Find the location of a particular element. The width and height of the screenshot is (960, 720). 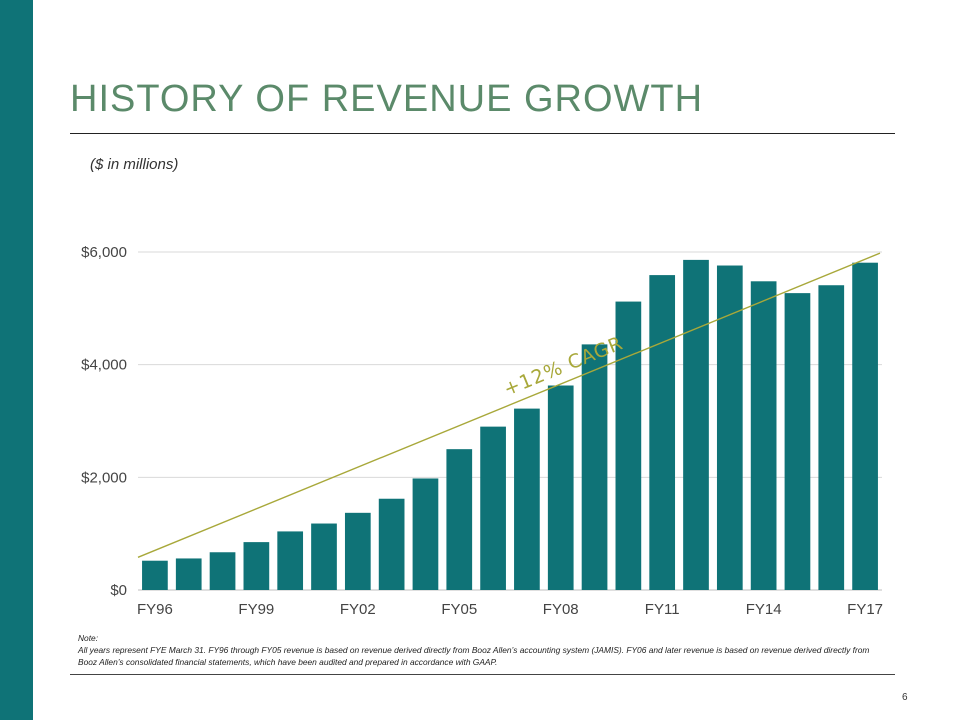

y-tick-label: $6,000 is located at coordinates (104, 252).